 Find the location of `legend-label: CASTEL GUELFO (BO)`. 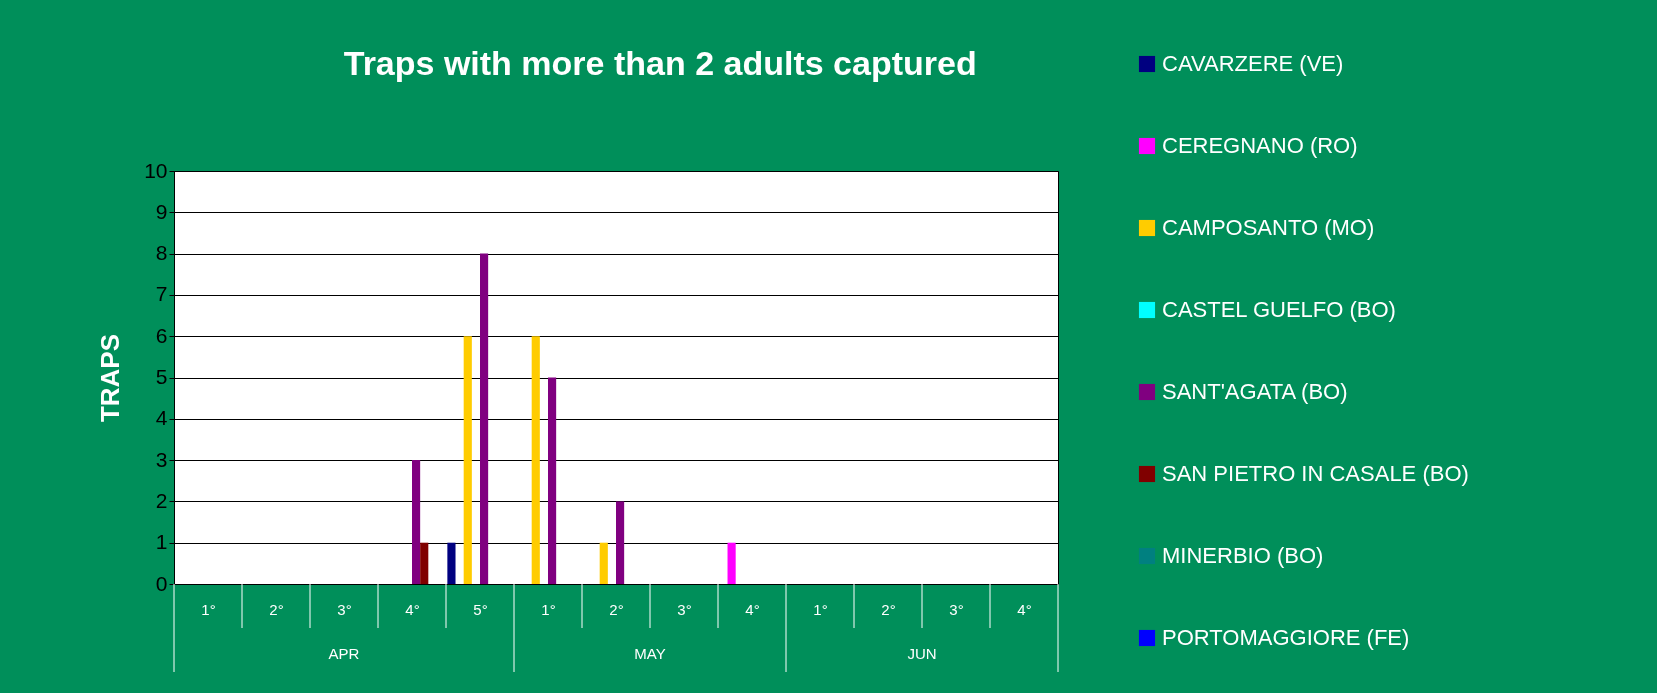

legend-label: CASTEL GUELFO (BO) is located at coordinates (1279, 309).